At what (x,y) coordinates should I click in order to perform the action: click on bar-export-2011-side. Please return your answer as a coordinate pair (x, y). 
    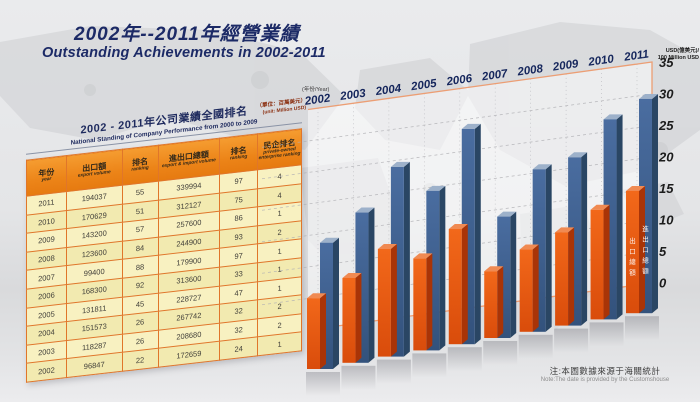
    Looking at the image, I should click on (641, 249).